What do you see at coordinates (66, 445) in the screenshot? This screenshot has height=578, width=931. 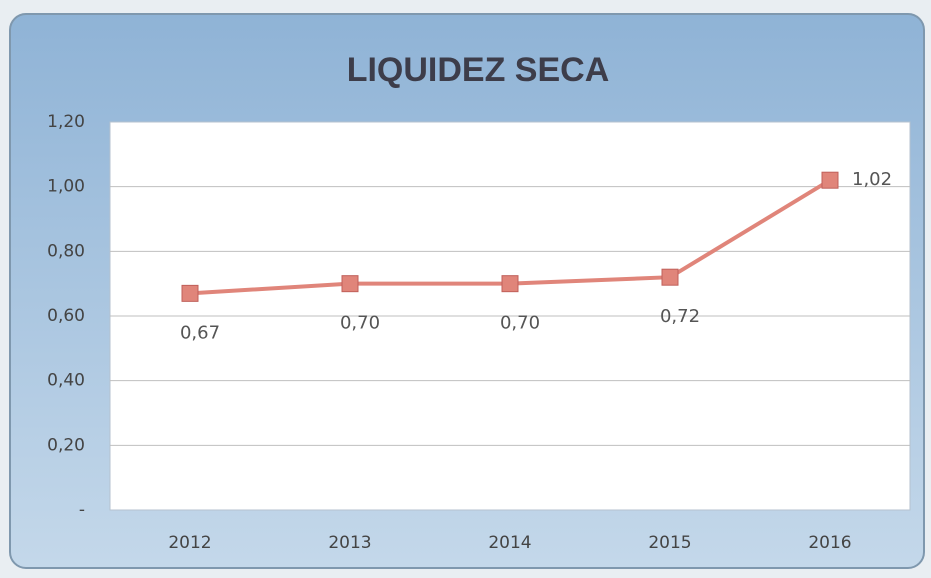 I see `y-tick-label: 0,20` at bounding box center [66, 445].